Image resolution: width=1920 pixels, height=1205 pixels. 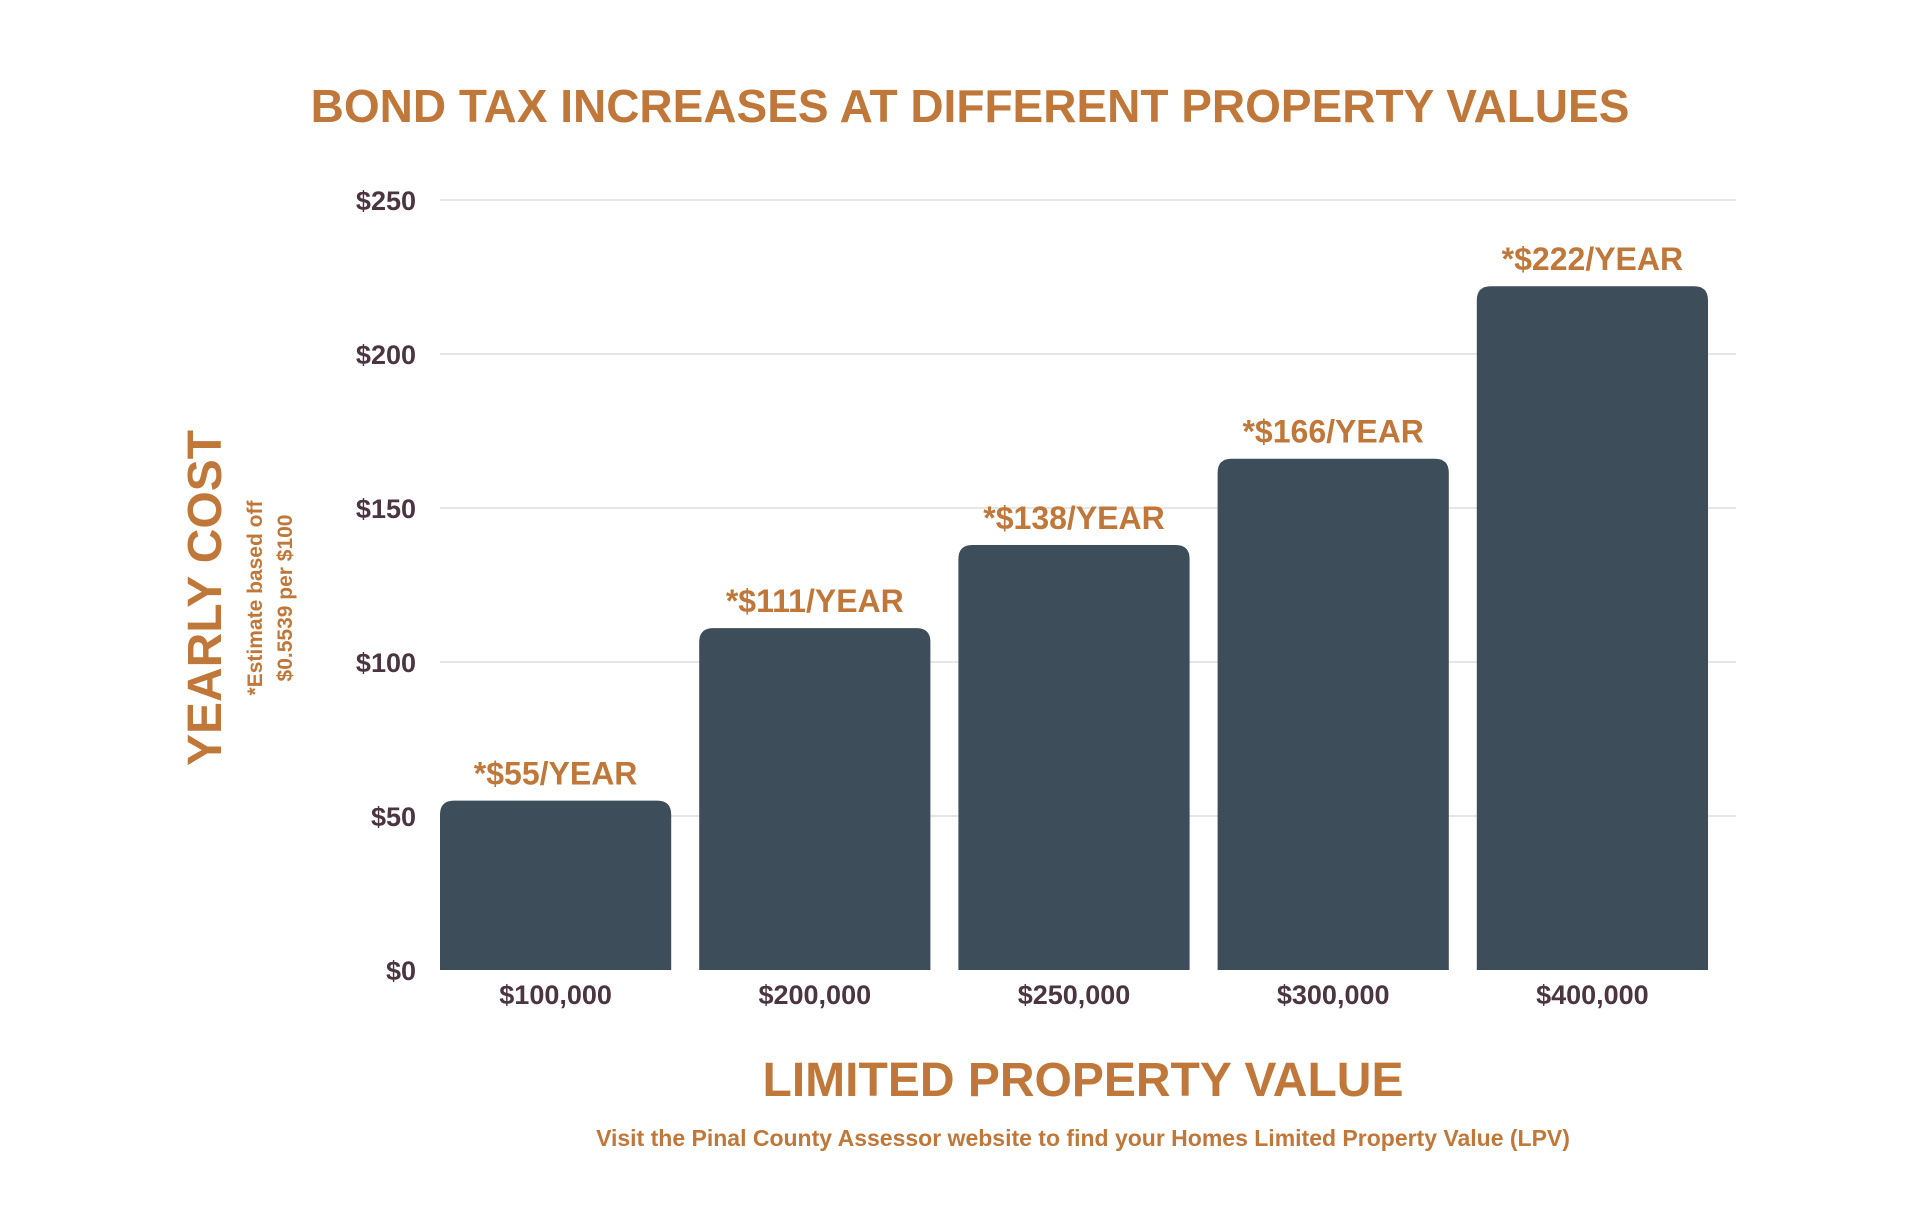 What do you see at coordinates (205, 598) in the screenshot?
I see `y-axis-label: YEARLY COST` at bounding box center [205, 598].